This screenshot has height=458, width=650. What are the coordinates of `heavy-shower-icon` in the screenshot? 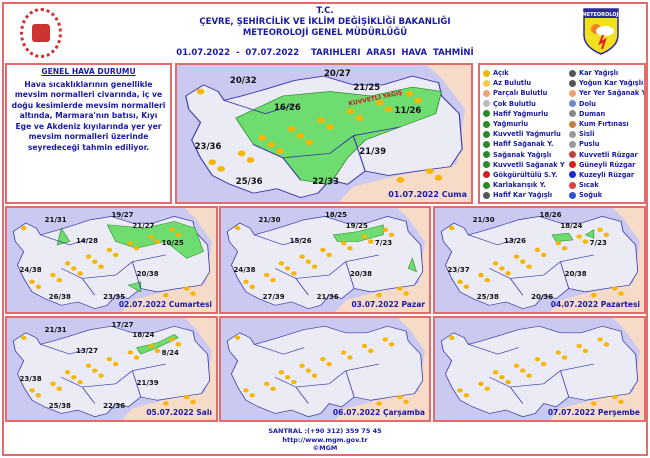 It's located at (486, 165).